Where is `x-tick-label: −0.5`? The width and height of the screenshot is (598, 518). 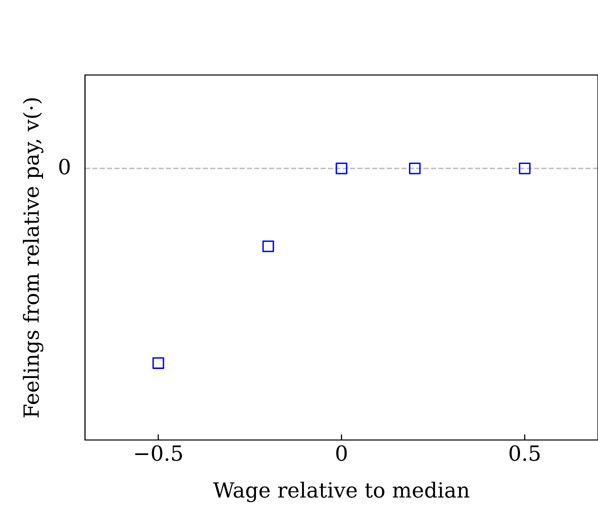
x-tick-label: −0.5 is located at coordinates (158, 453).